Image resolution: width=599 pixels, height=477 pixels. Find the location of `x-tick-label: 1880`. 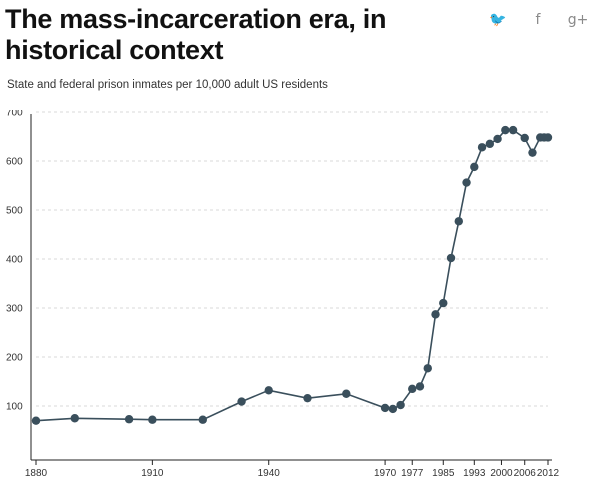

x-tick-label: 1880 is located at coordinates (36, 472).